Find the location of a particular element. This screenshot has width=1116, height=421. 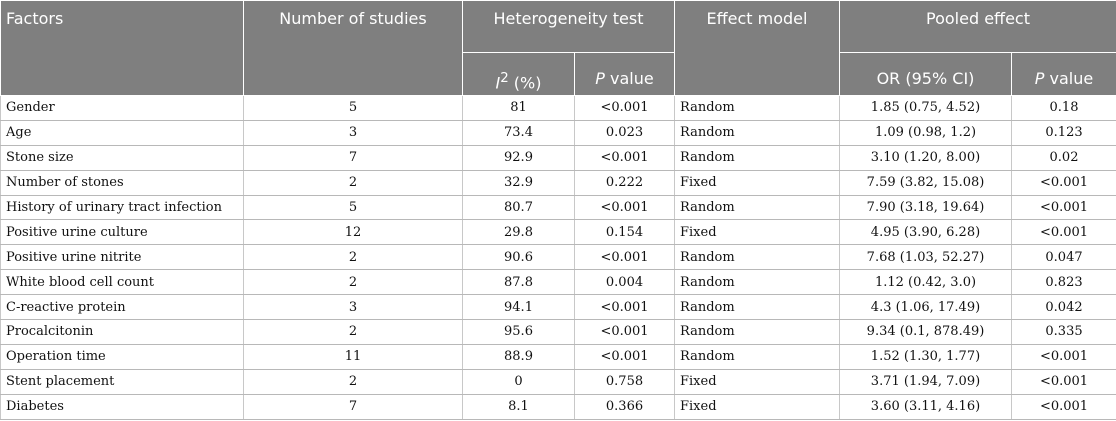

cell-factor: Stent placement is located at coordinates (122, 382).